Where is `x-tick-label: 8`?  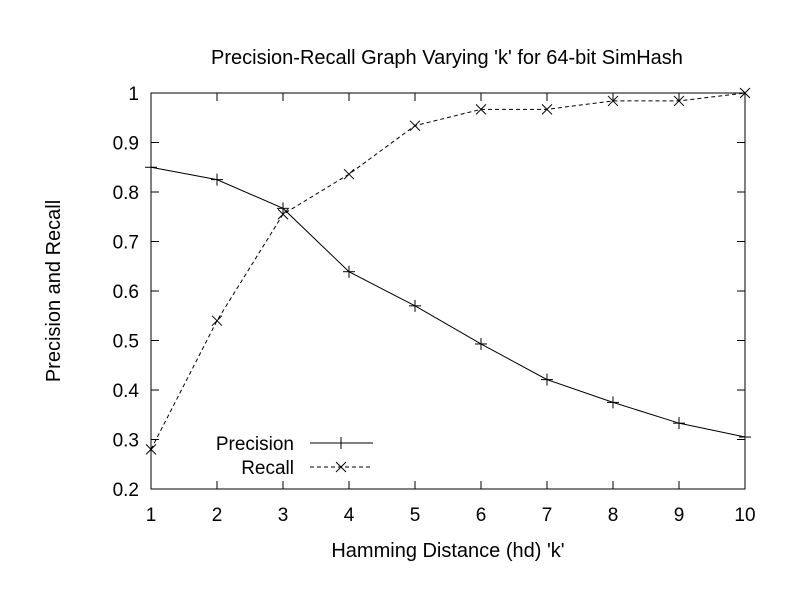 x-tick-label: 8 is located at coordinates (613, 515).